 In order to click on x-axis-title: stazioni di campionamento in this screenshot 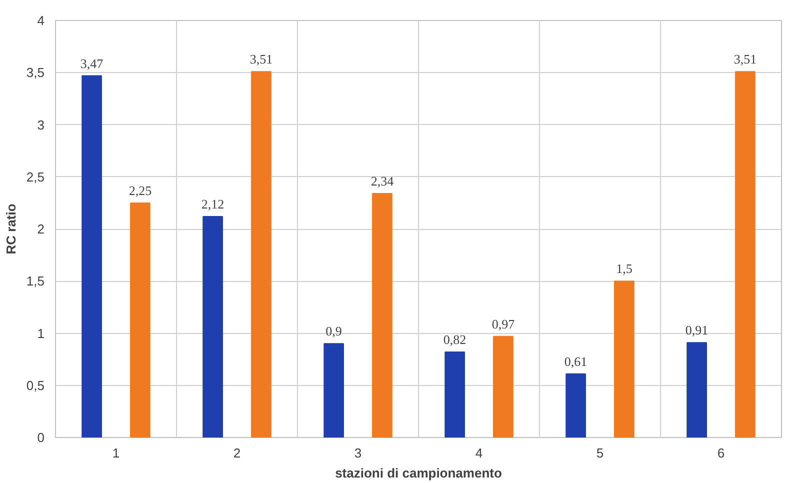, I will do `click(418, 473)`.